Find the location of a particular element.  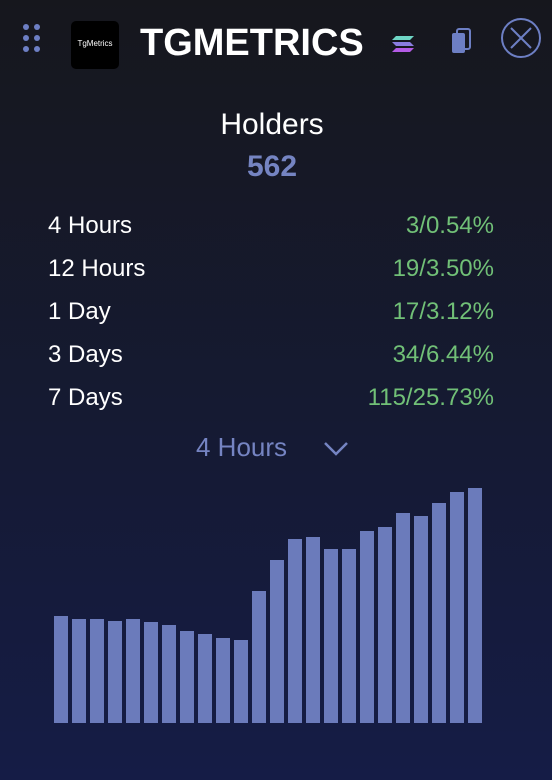

logo-text: TgMetrics is located at coordinates (95, 43).